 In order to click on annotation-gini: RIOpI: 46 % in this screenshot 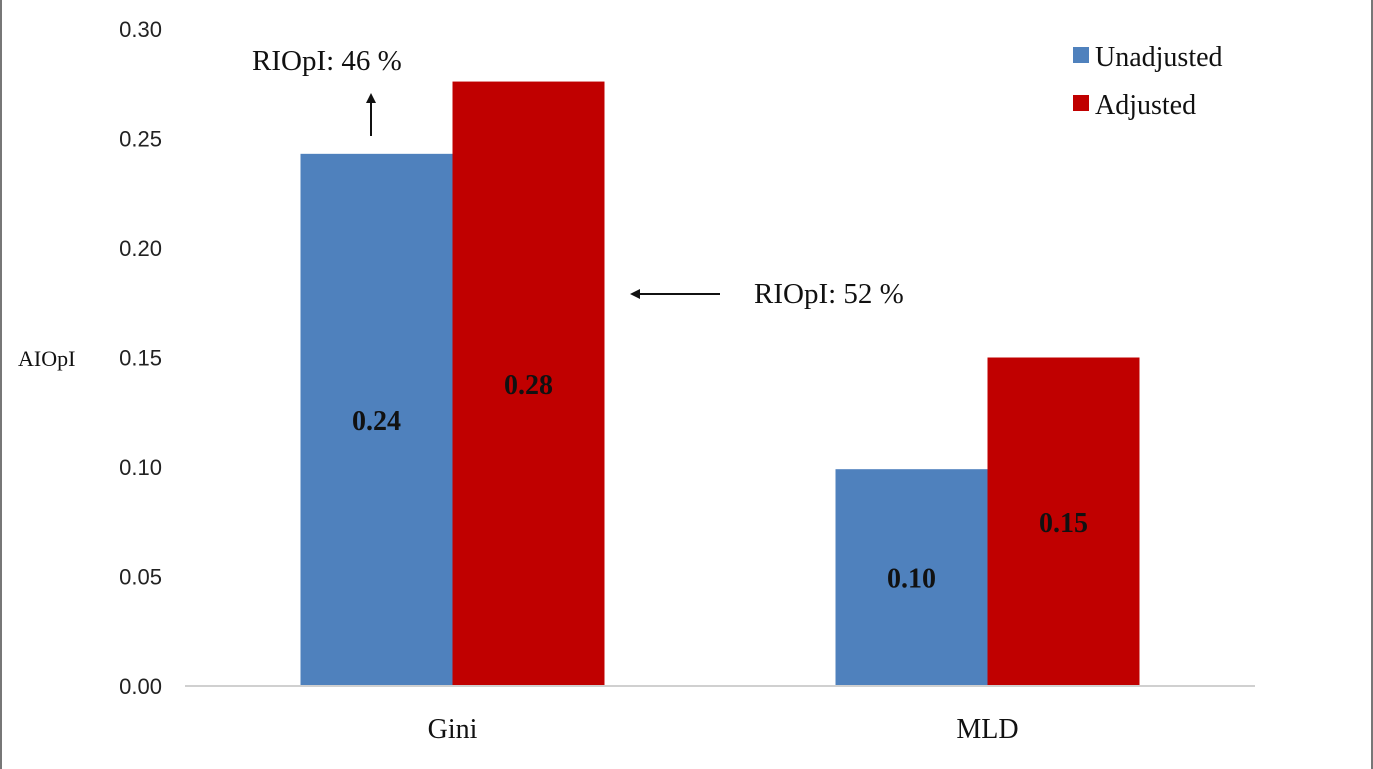, I will do `click(327, 90)`.